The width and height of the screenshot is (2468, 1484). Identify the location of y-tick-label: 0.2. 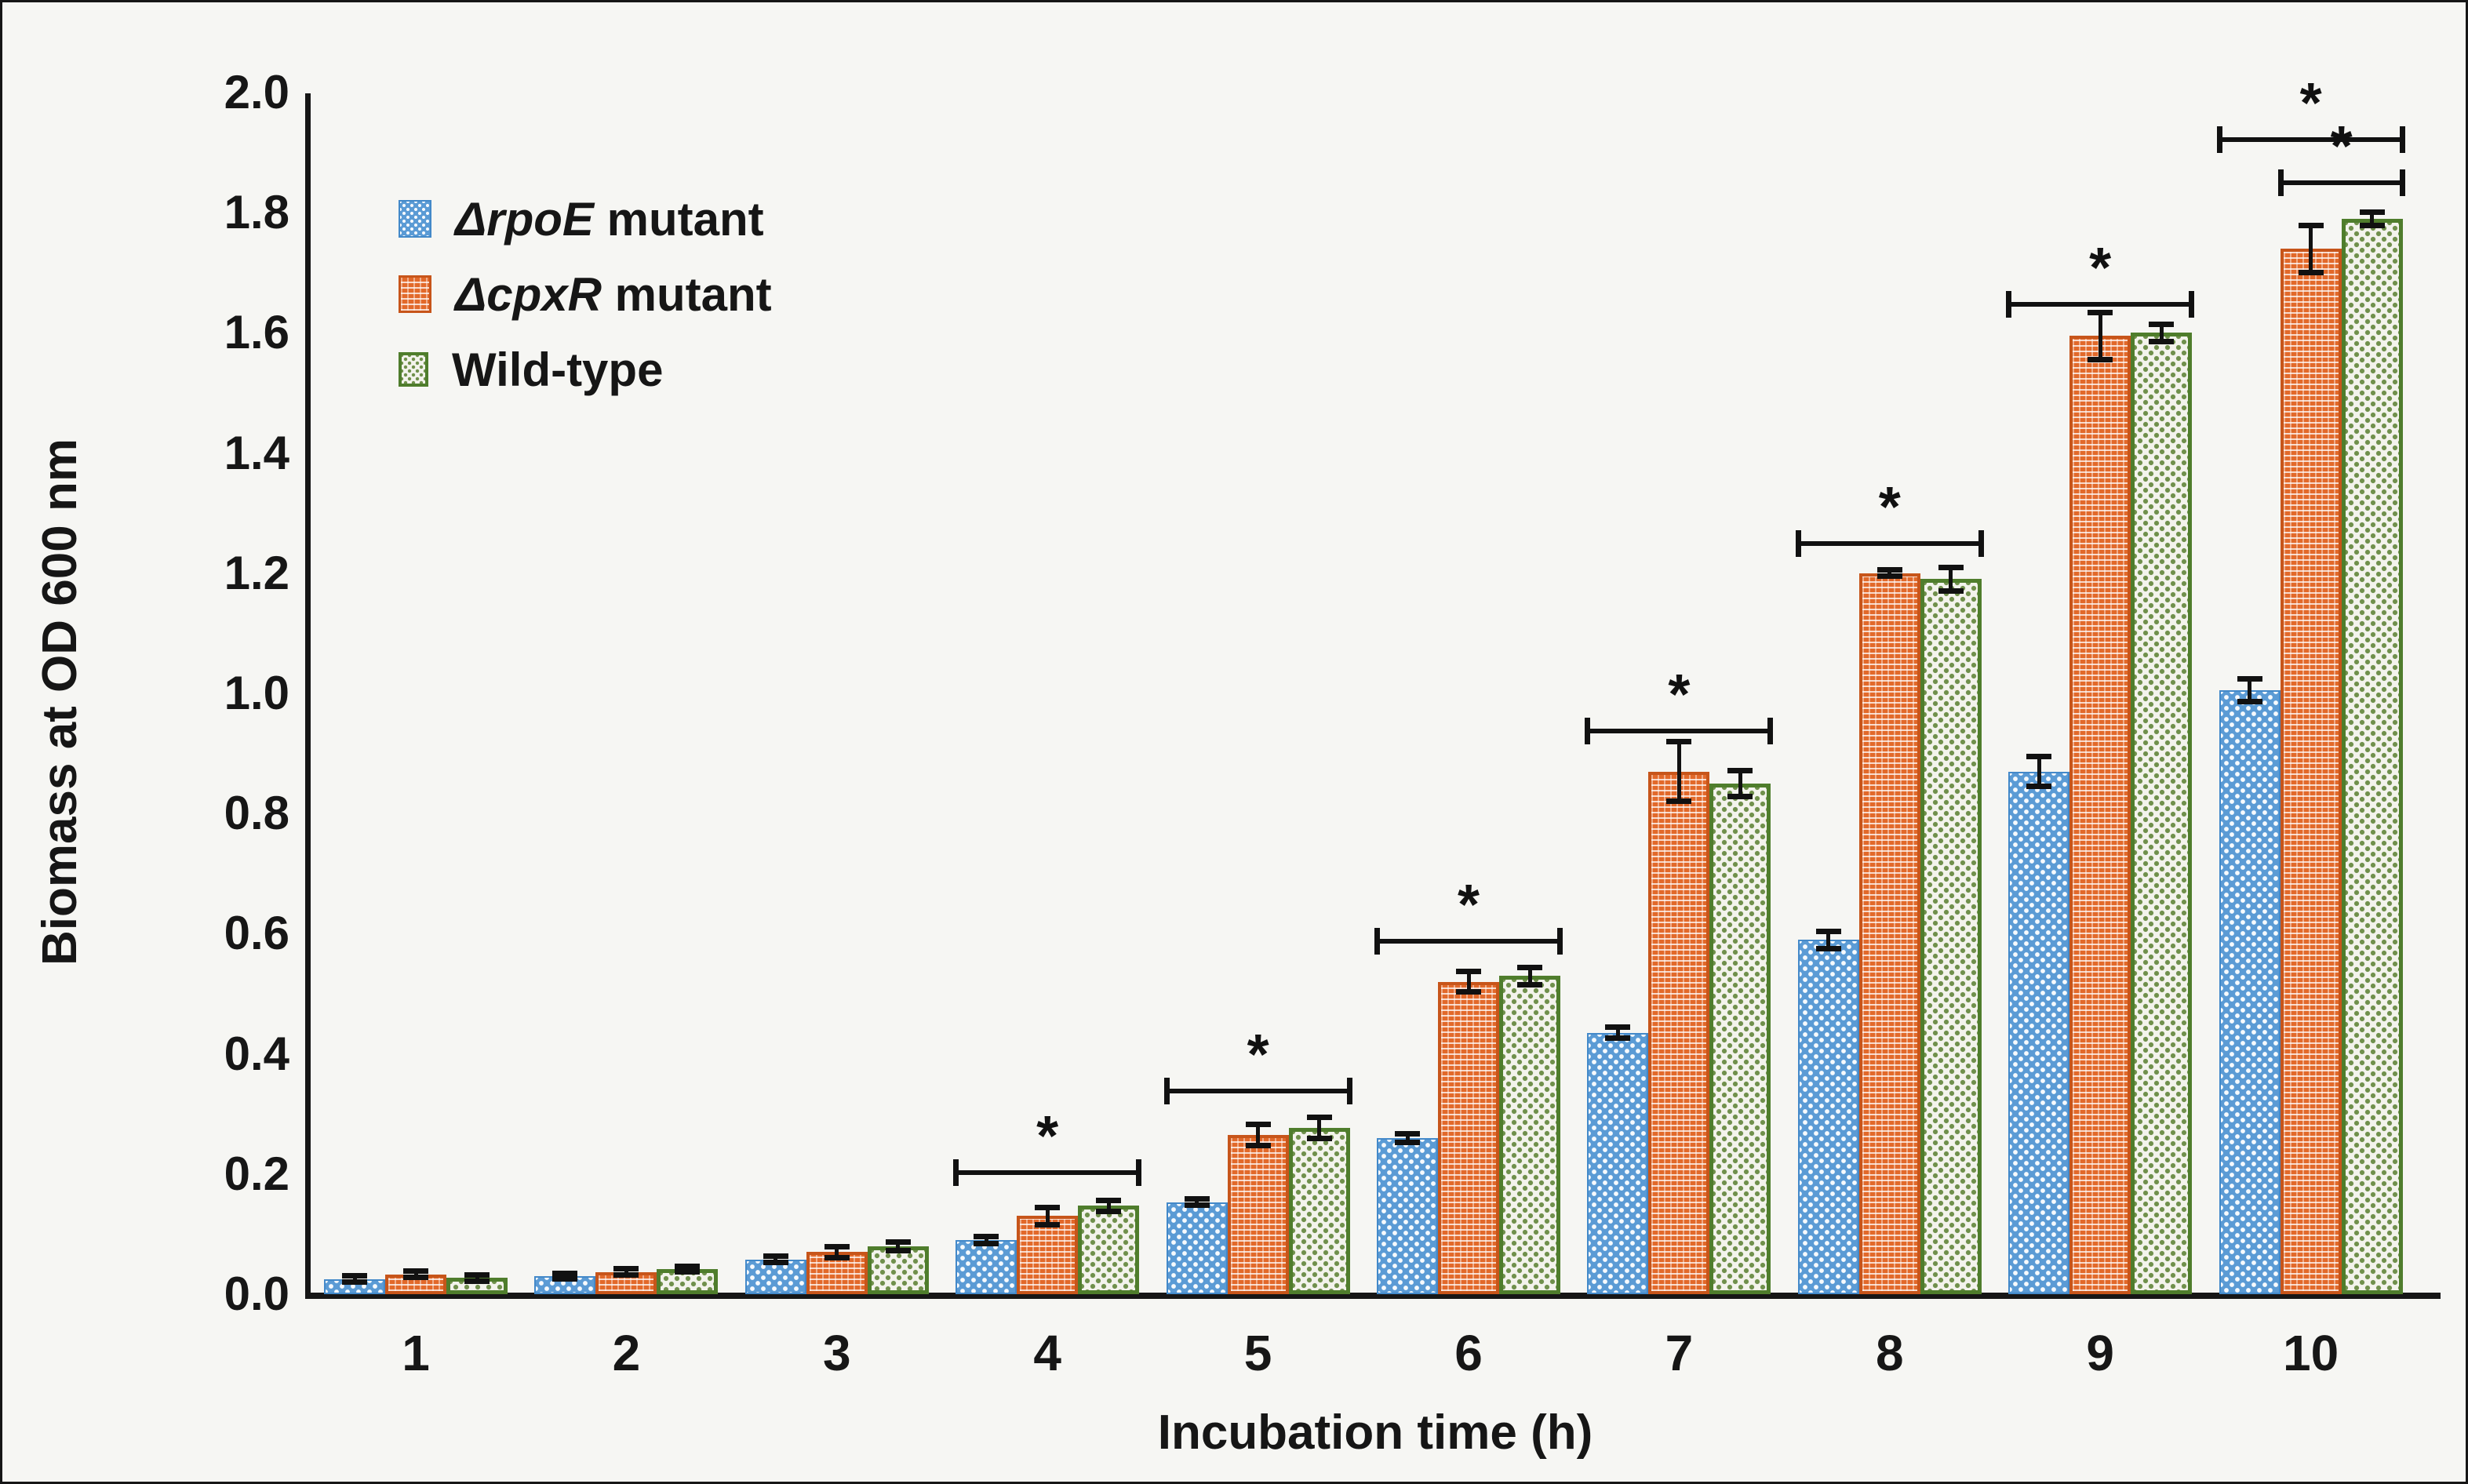
(256, 1173).